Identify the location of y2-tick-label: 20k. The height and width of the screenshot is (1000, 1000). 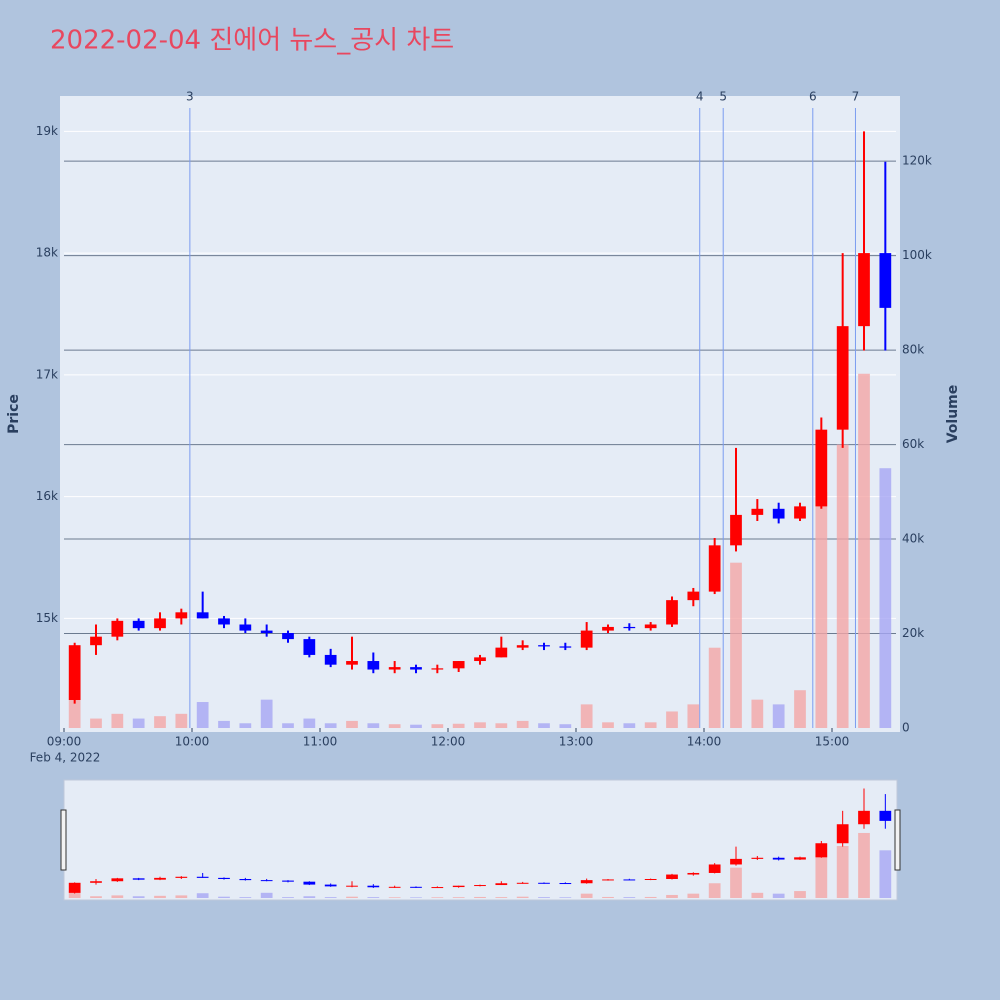
(913, 633).